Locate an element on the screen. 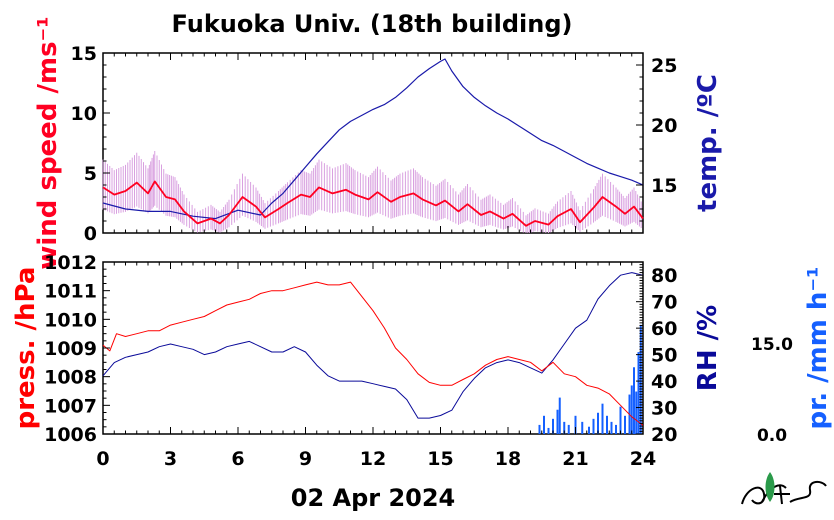 The image size is (834, 520). precip-tick-label: 15.0 is located at coordinates (772, 345).